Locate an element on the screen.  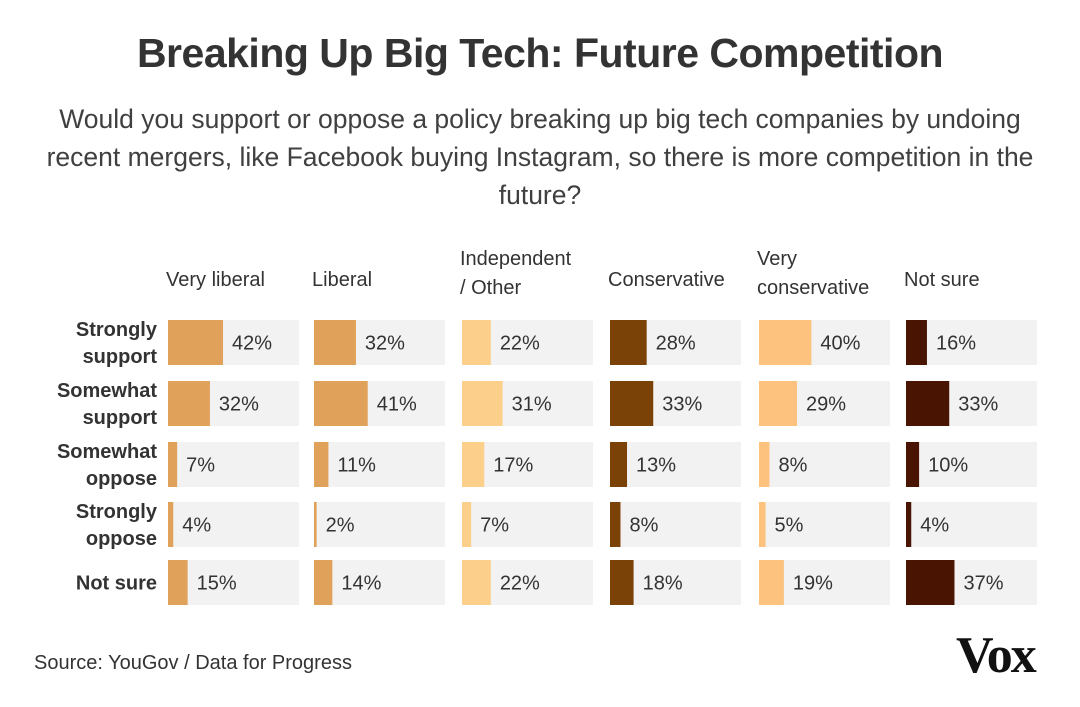
data-label: 19% is located at coordinates (813, 584).